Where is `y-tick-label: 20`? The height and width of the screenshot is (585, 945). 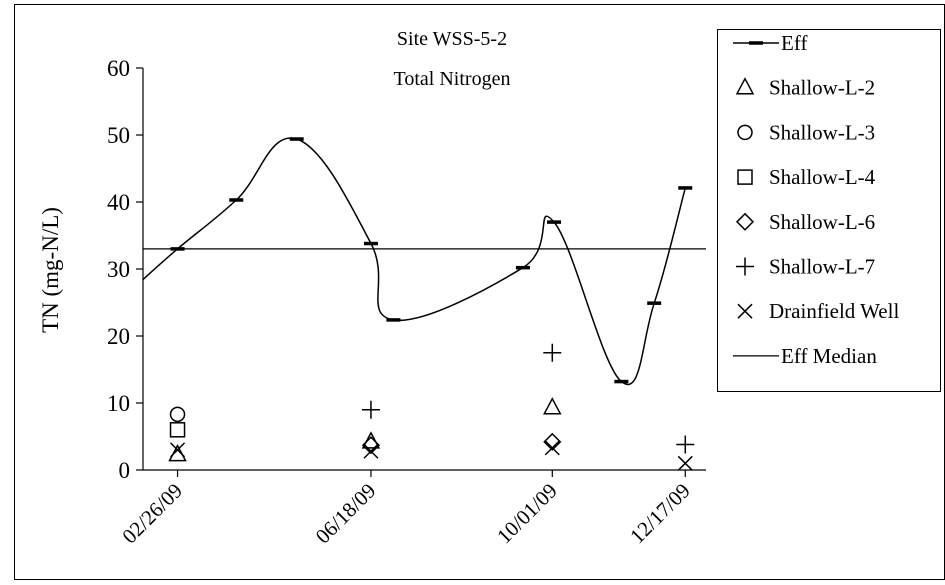 y-tick-label: 20 is located at coordinates (118, 336).